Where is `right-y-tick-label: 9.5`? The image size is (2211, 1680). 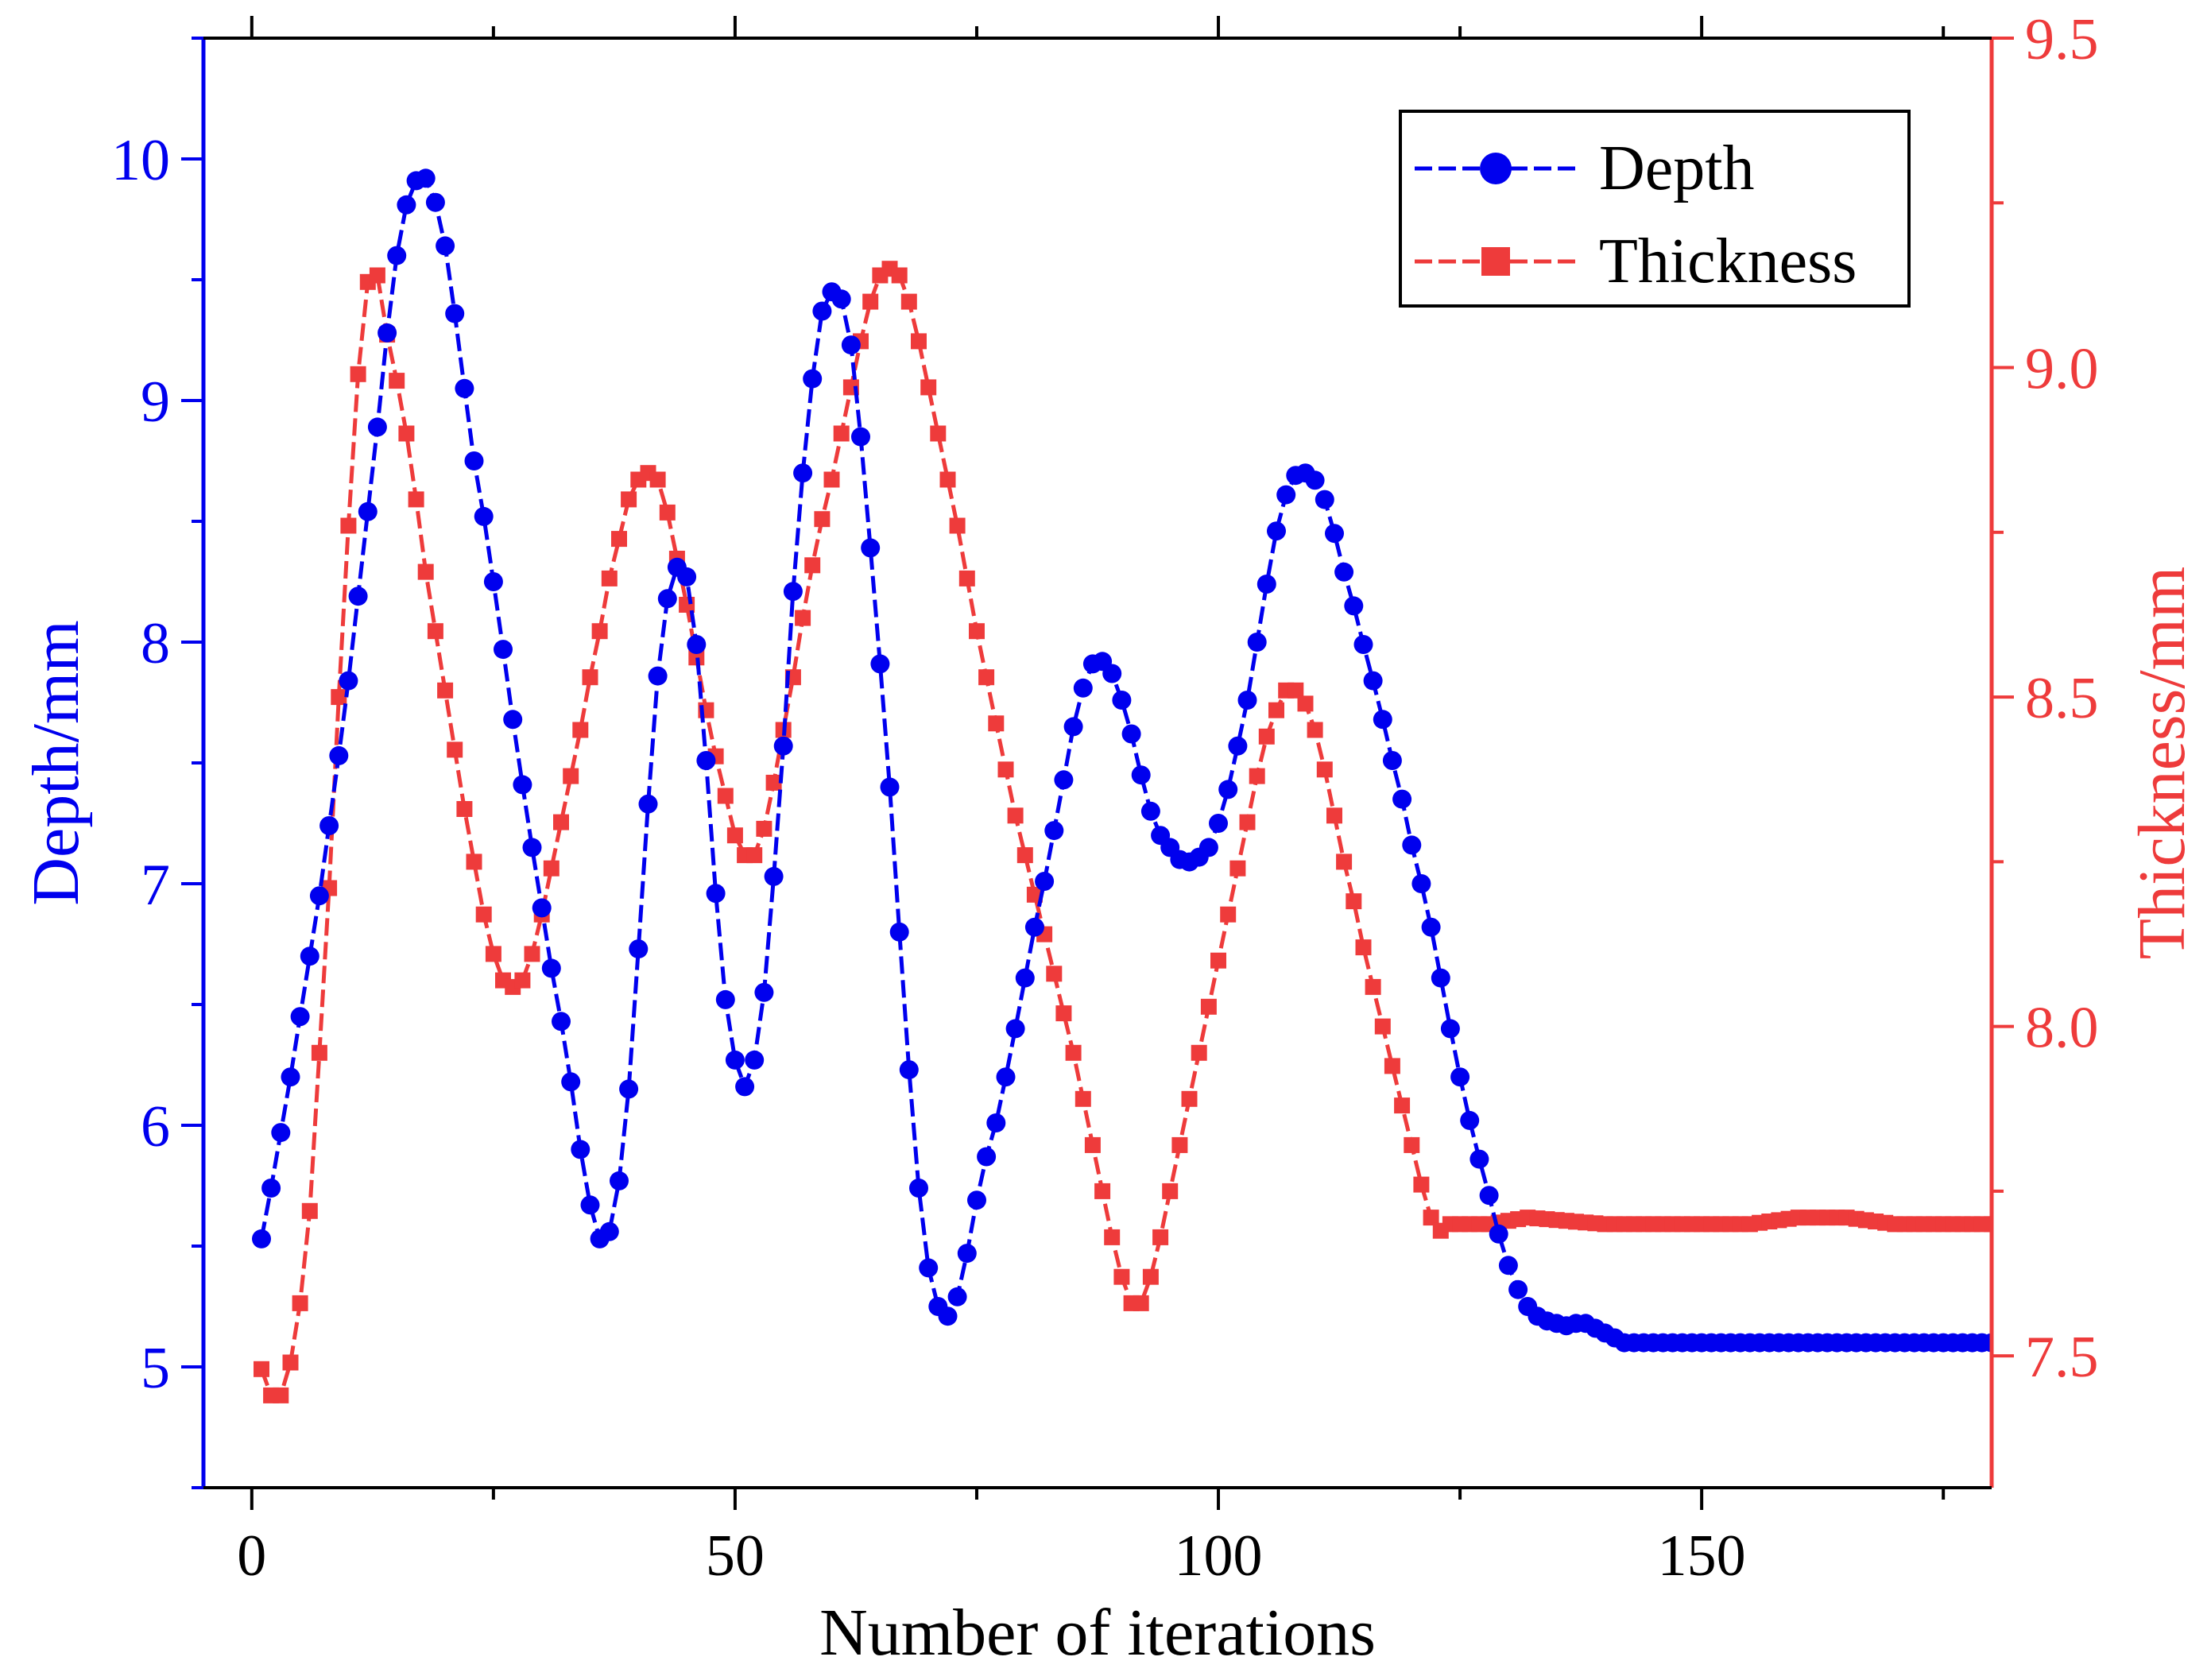 right-y-tick-label: 9.5 is located at coordinates (2062, 39).